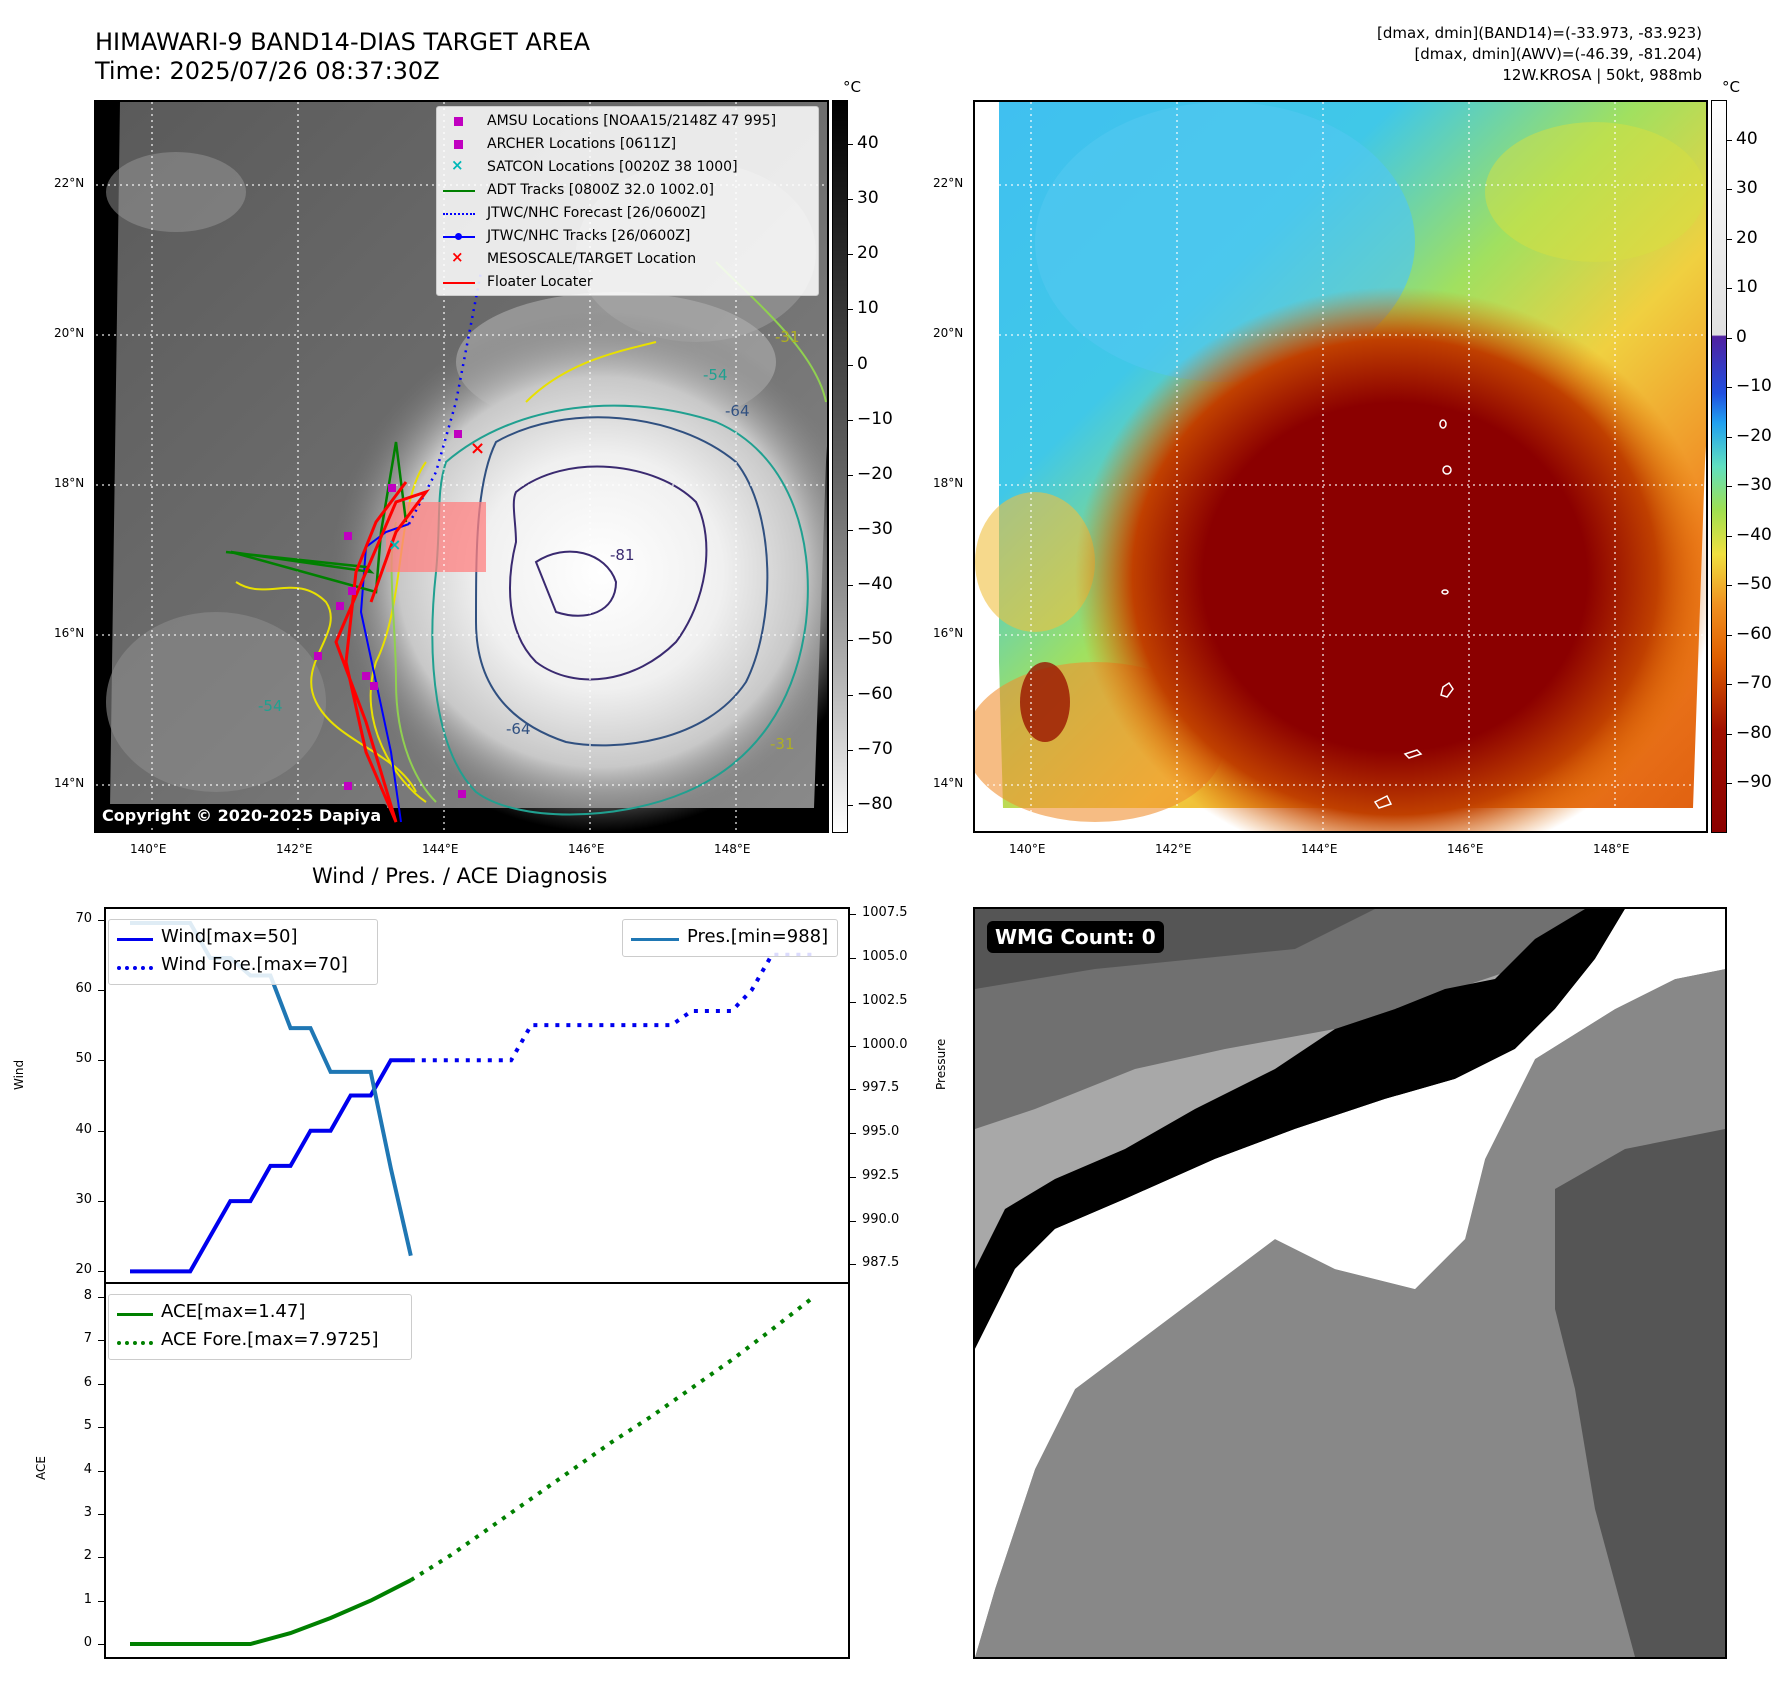 The height and width of the screenshot is (1690, 1788). I want to click on legend-item-wind: Wind[max=50], so click(244, 939).